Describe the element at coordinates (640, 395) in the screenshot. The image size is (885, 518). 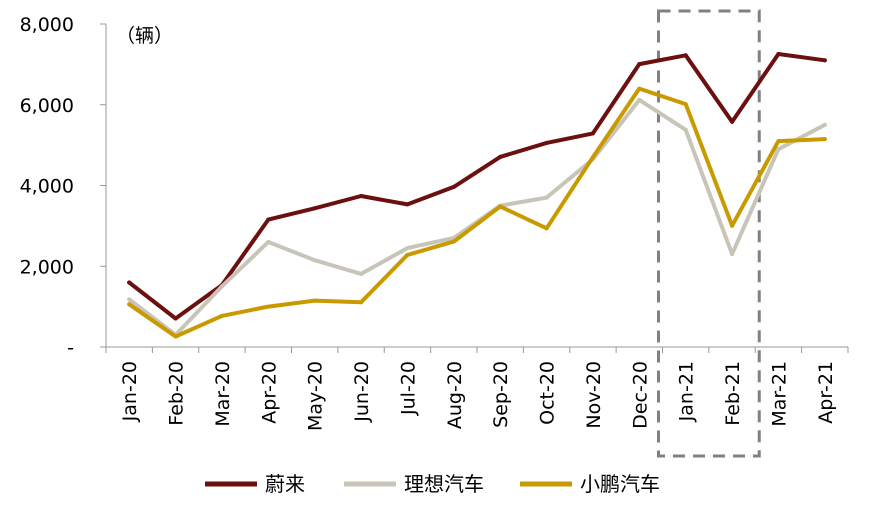
I see `x-tick-label: Dec-20` at that location.